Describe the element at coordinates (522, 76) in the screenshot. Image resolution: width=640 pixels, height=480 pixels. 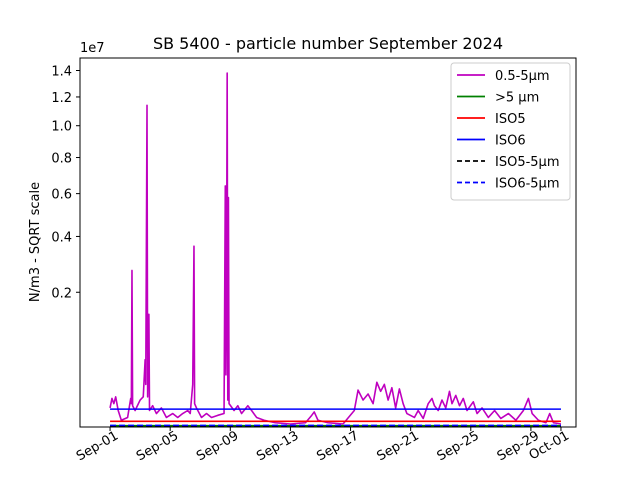
I see `legend-label: 0.5-5µm` at that location.